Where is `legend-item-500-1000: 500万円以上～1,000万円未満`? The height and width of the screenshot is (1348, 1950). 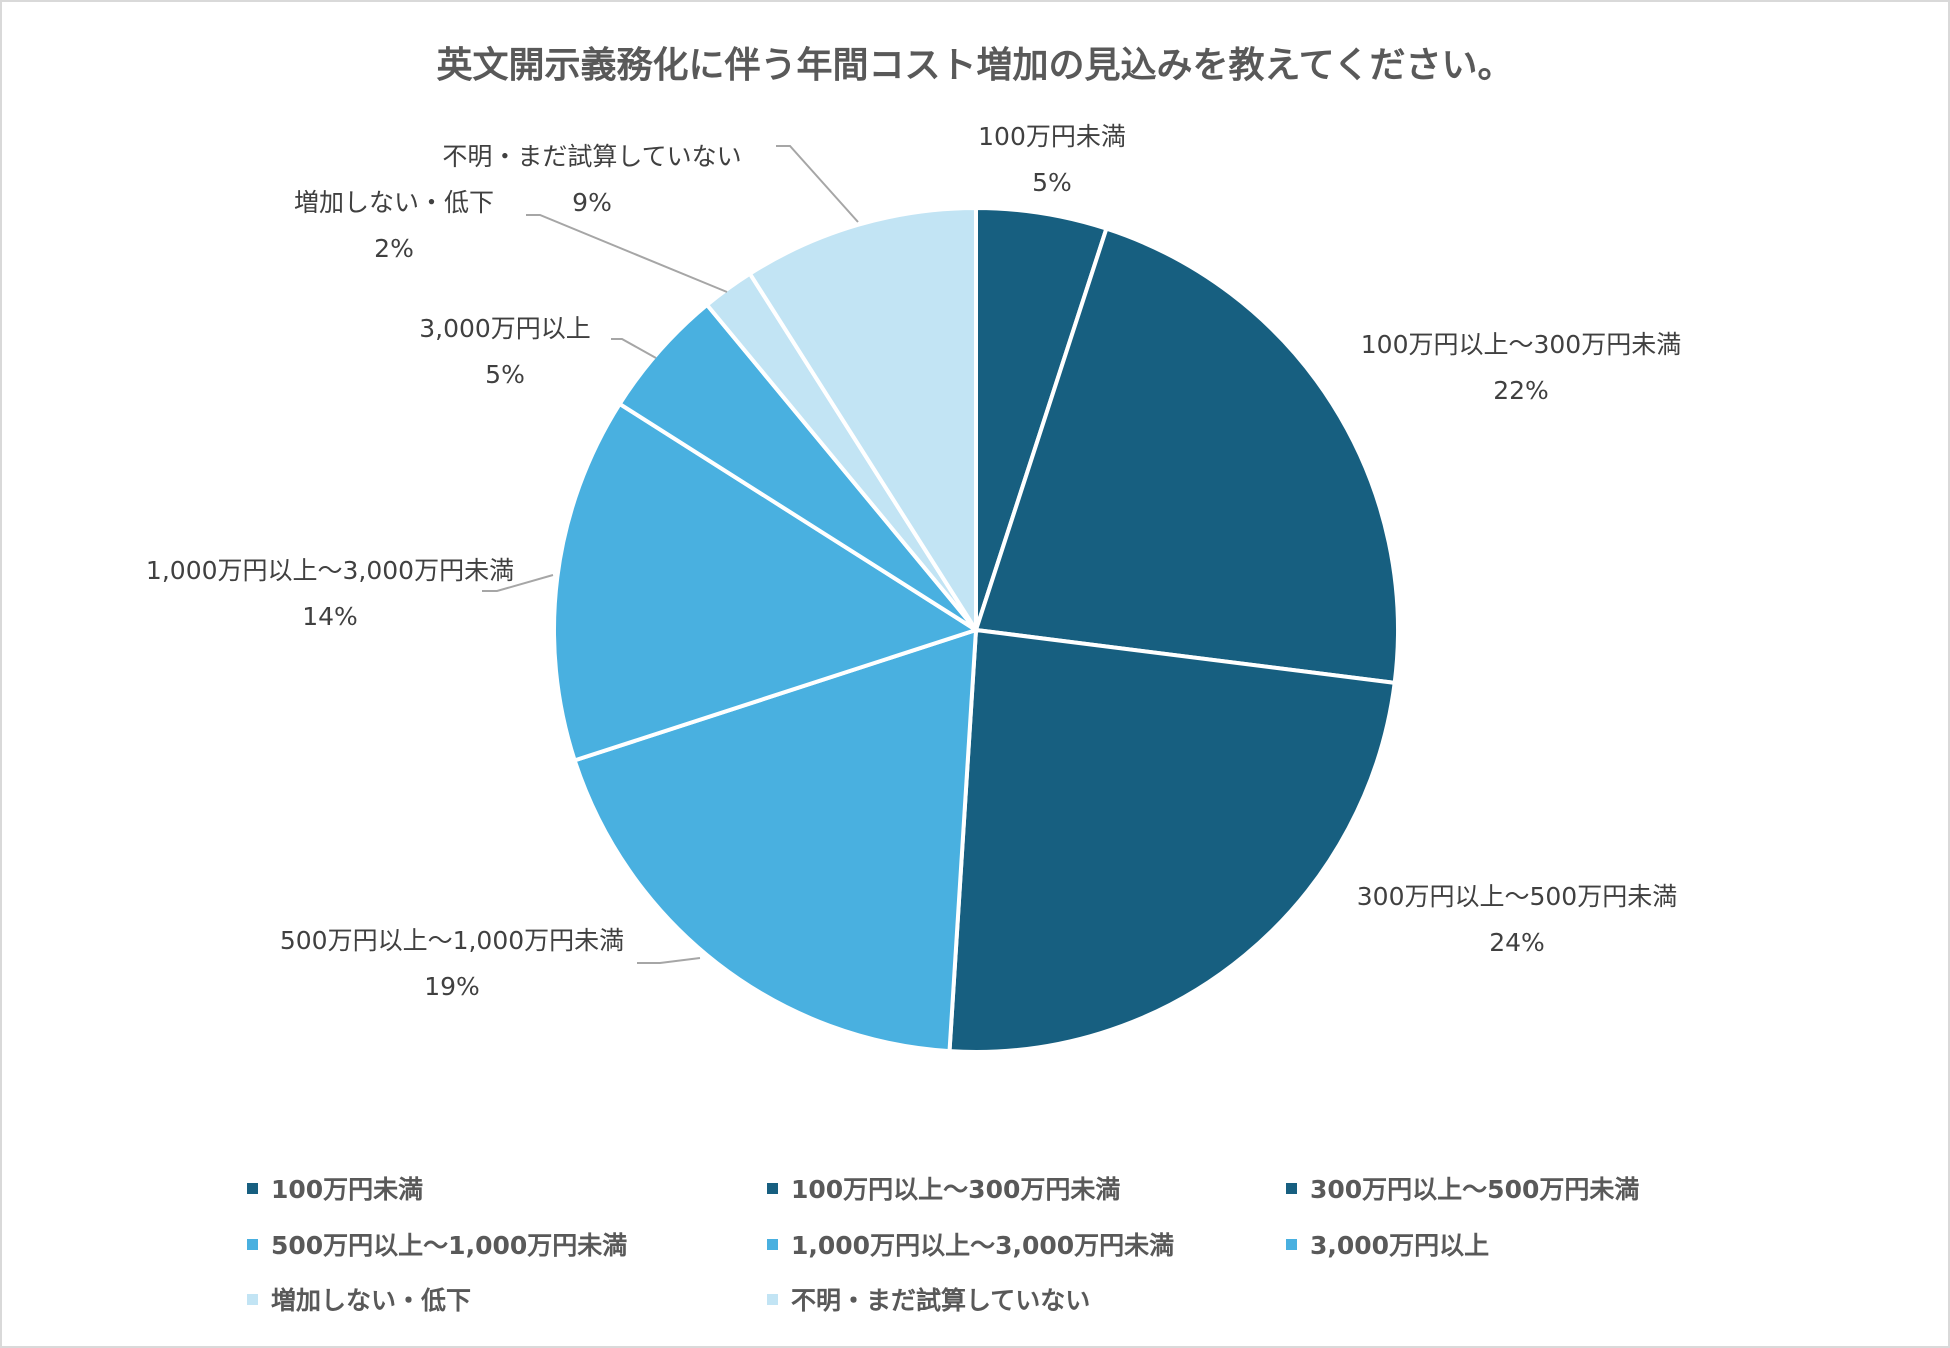
legend-item-500-1000: 500万円以上～1,000万円未満 is located at coordinates (437, 1244).